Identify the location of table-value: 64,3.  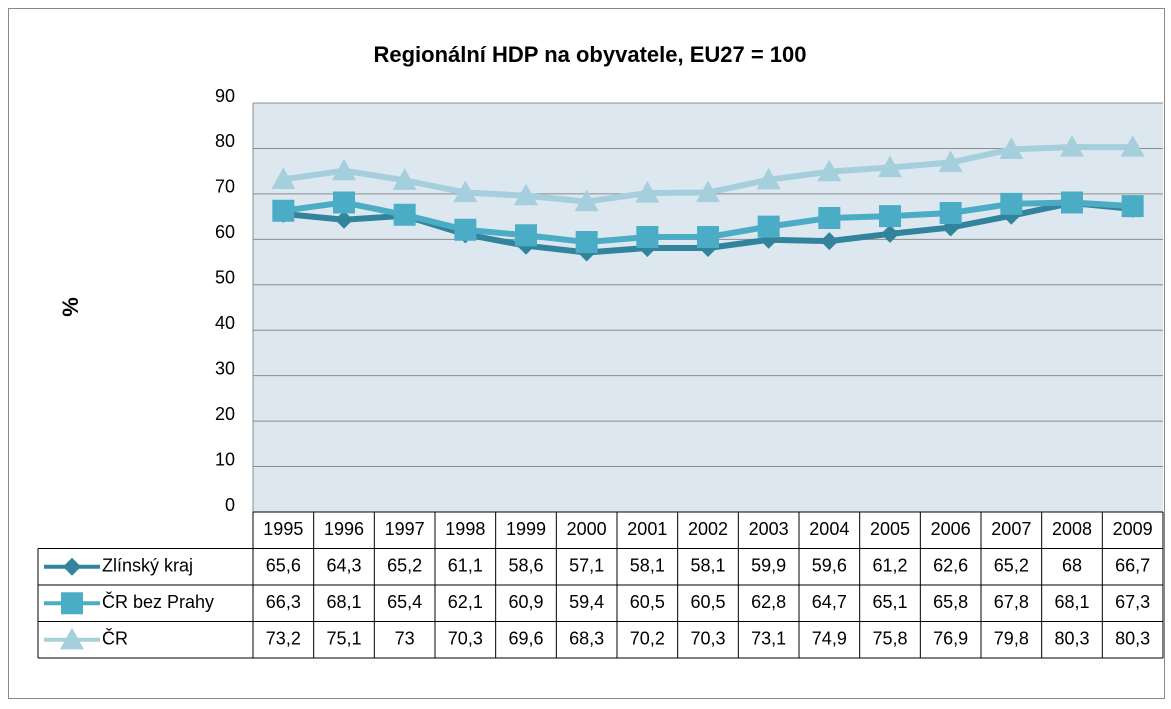
(343, 566).